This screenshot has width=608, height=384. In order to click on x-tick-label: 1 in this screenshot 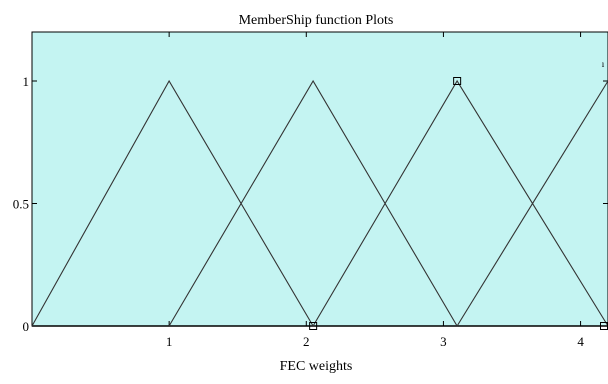, I will do `click(169, 341)`.